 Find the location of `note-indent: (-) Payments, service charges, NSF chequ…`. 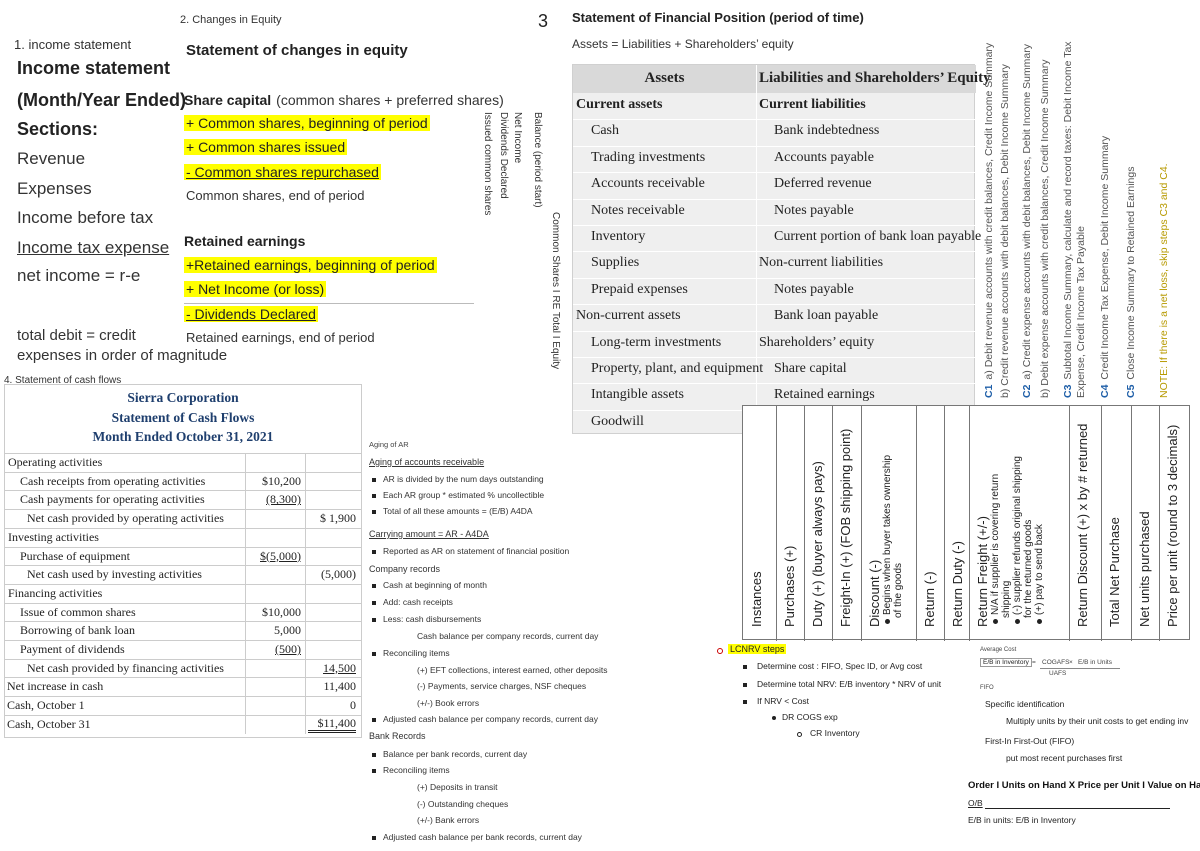

note-indent: (-) Payments, service charges, NSF chequ… is located at coordinates (502, 686).